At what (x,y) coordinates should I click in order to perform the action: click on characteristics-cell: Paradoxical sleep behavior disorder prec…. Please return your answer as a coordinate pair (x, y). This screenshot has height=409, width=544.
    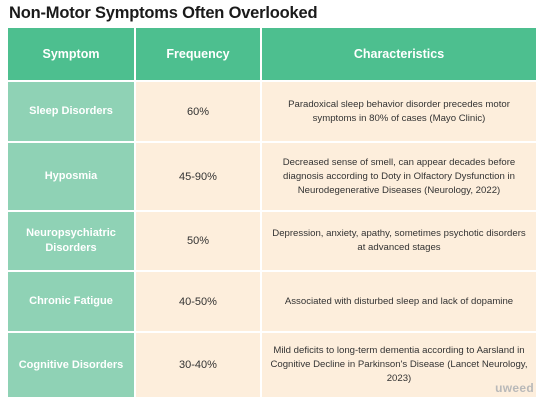
    Looking at the image, I should click on (399, 112).